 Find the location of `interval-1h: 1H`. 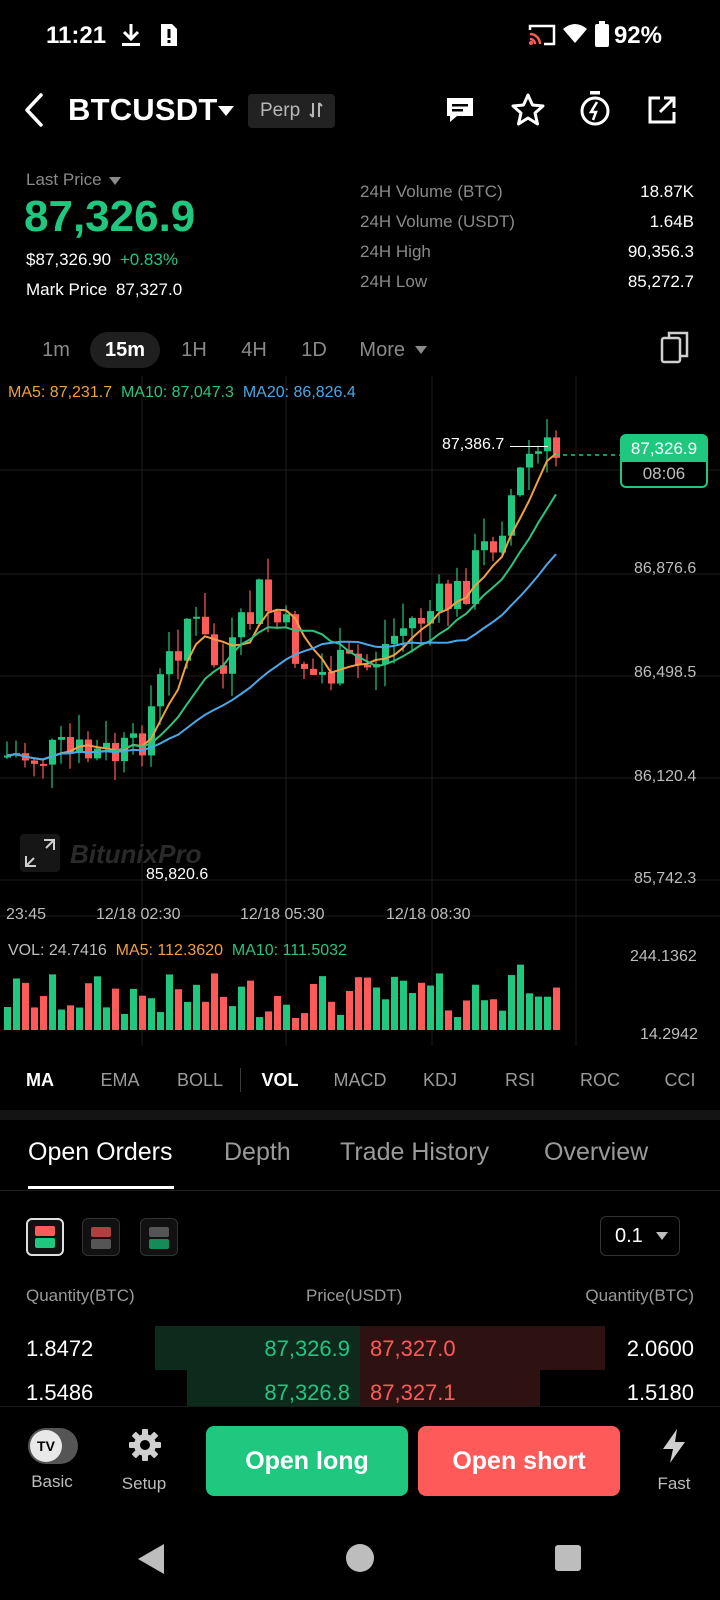

interval-1h: 1H is located at coordinates (194, 350).